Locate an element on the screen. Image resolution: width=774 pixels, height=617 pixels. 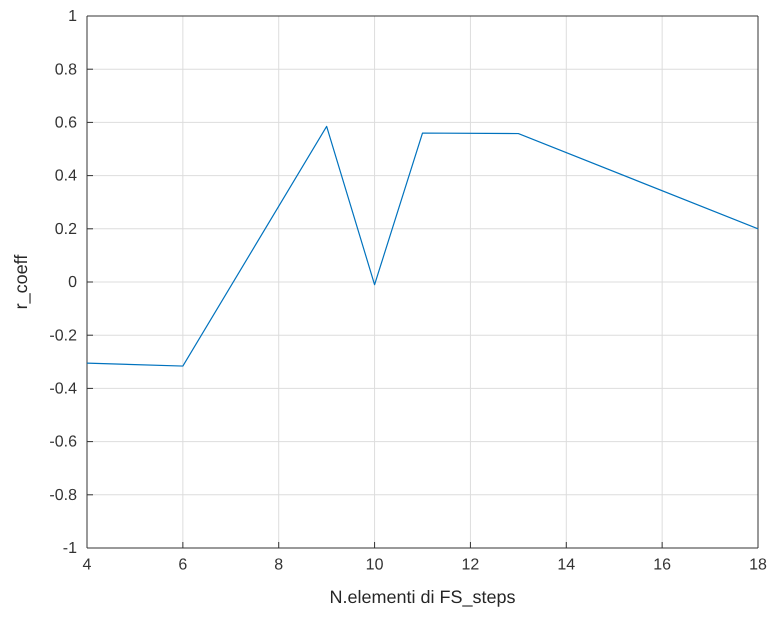
y-tick-label: -0.4 is located at coordinates (63, 389).